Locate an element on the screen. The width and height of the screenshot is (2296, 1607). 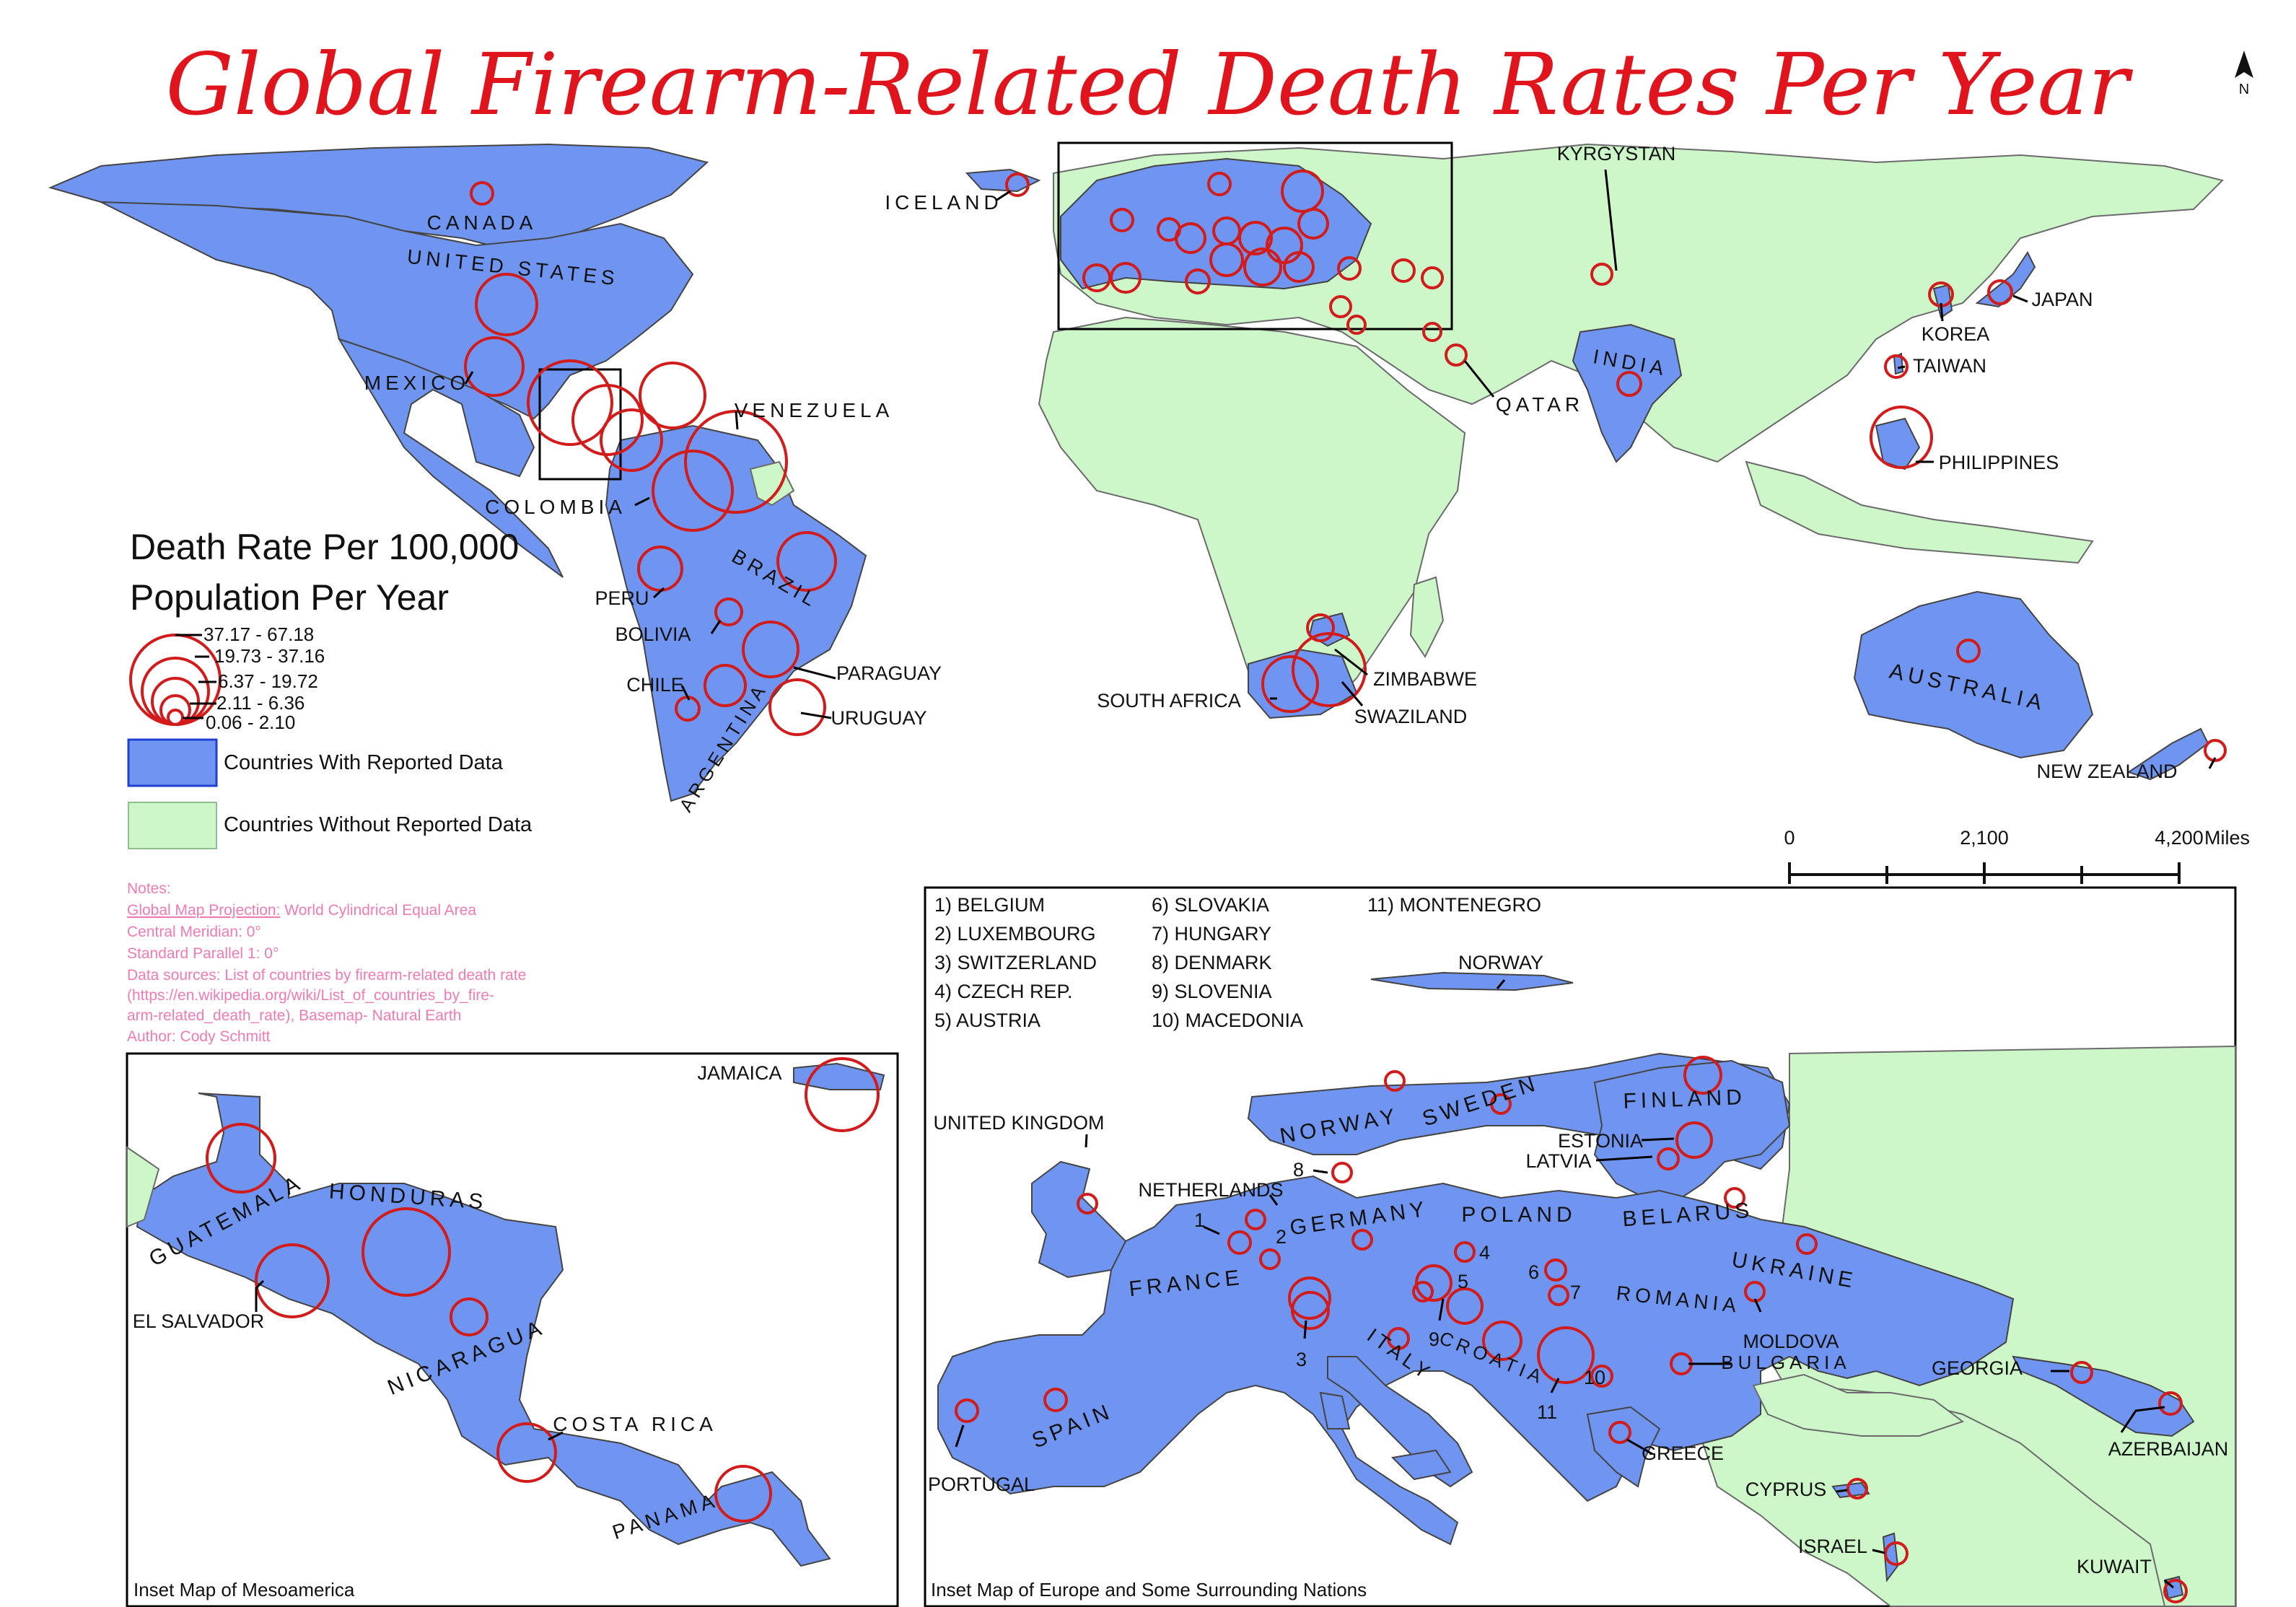
eu-label-moldova: MOLDOVA is located at coordinates (1791, 1341).